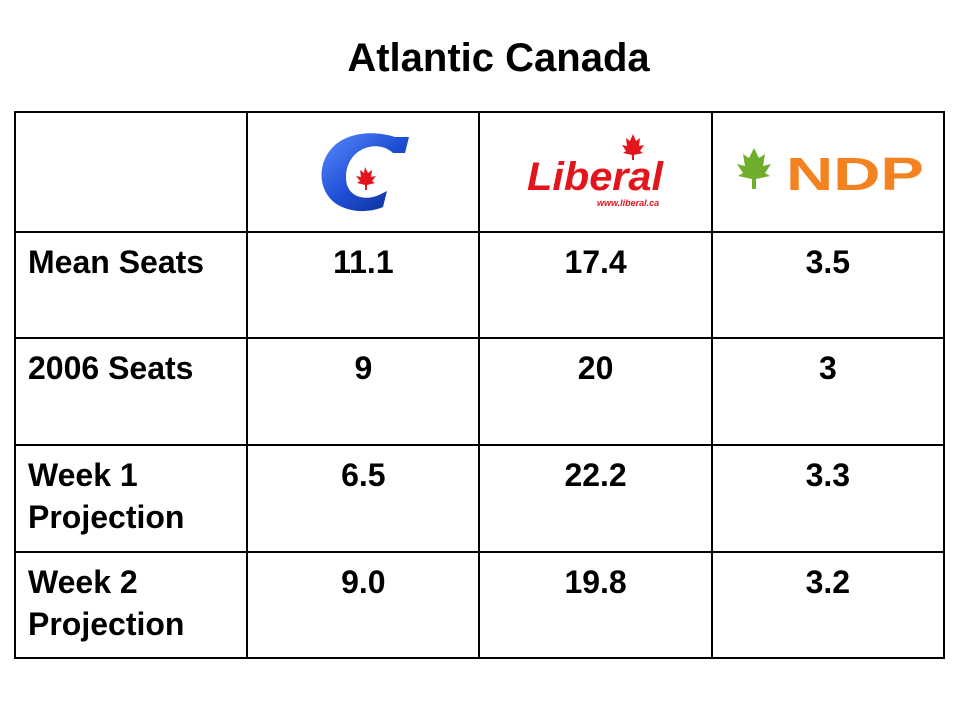  Describe the element at coordinates (363, 498) in the screenshot. I see `seat-value-cell: 6.5` at that location.